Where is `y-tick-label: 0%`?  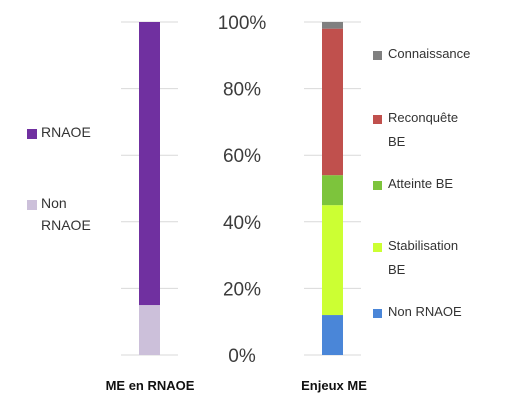 y-tick-label: 0% is located at coordinates (242, 356).